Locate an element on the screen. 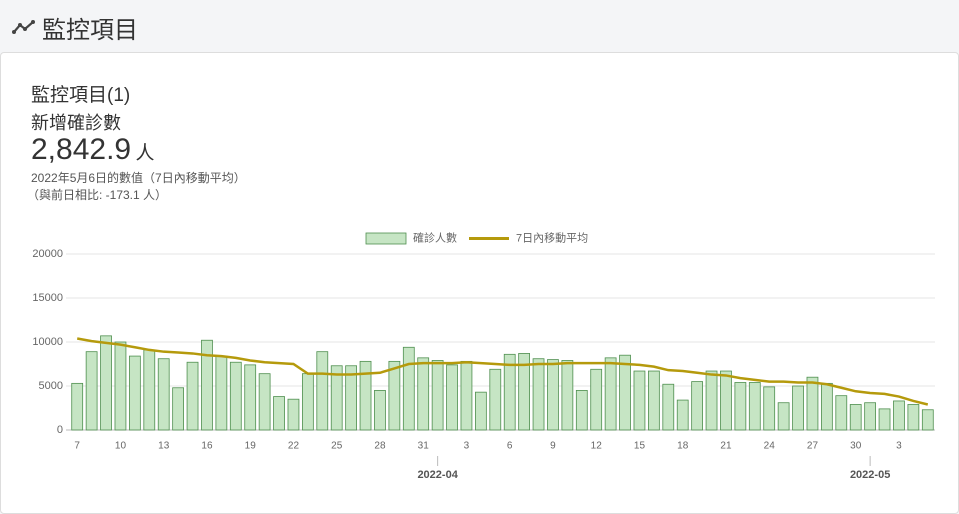 The width and height of the screenshot is (959, 514). card-title: 監控項目(1) is located at coordinates (81, 95).